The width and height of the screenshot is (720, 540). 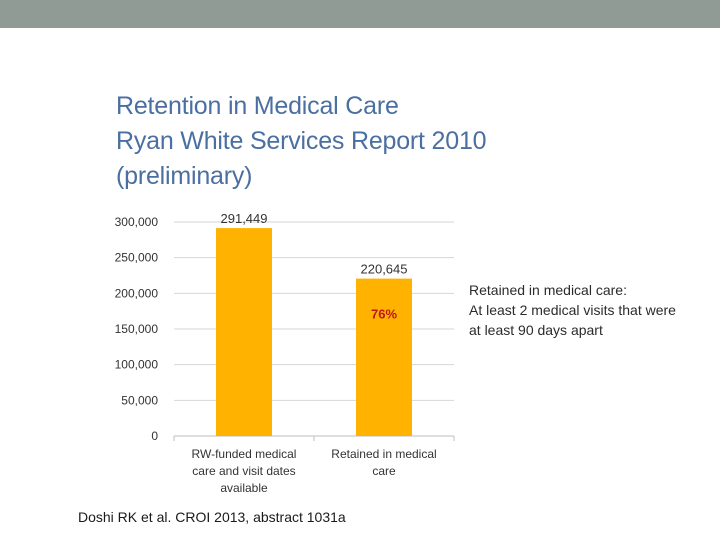 What do you see at coordinates (244, 454) in the screenshot?
I see `x-category-label: RW-funded medical` at bounding box center [244, 454].